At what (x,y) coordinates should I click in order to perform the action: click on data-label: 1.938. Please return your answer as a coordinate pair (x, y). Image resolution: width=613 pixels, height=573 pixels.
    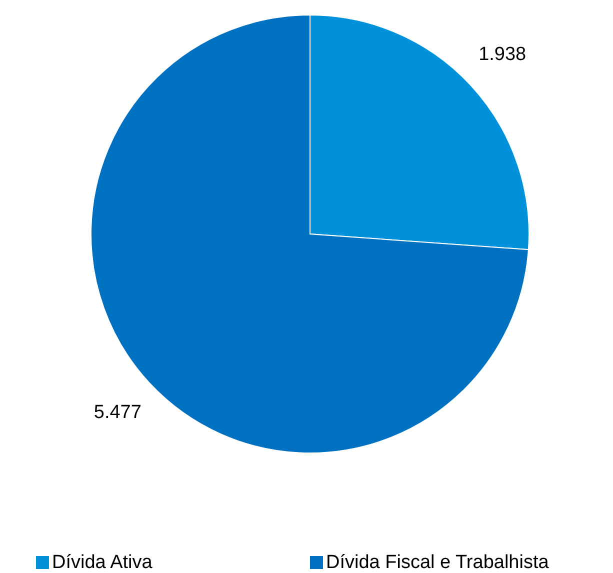
    Looking at the image, I should click on (502, 54).